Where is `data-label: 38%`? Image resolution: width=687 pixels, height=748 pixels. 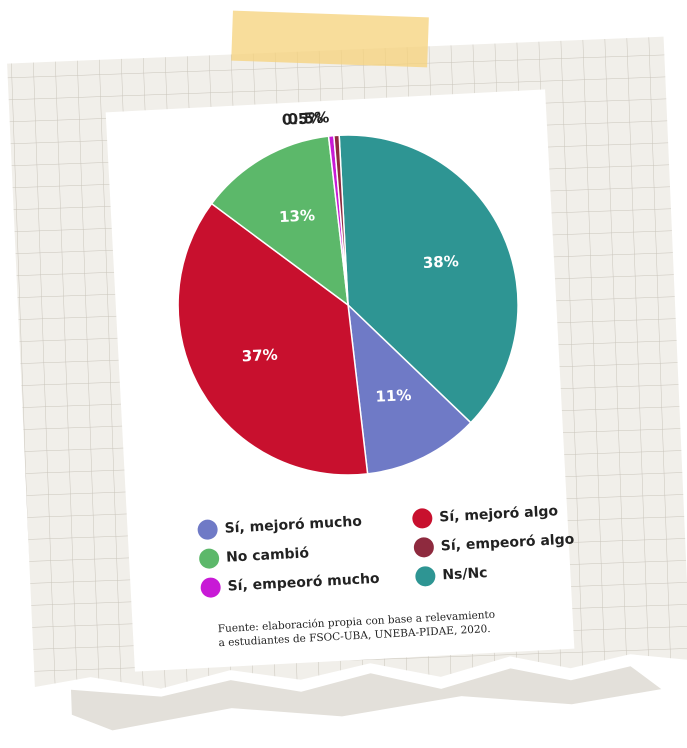 data-label: 38% is located at coordinates (440, 262).